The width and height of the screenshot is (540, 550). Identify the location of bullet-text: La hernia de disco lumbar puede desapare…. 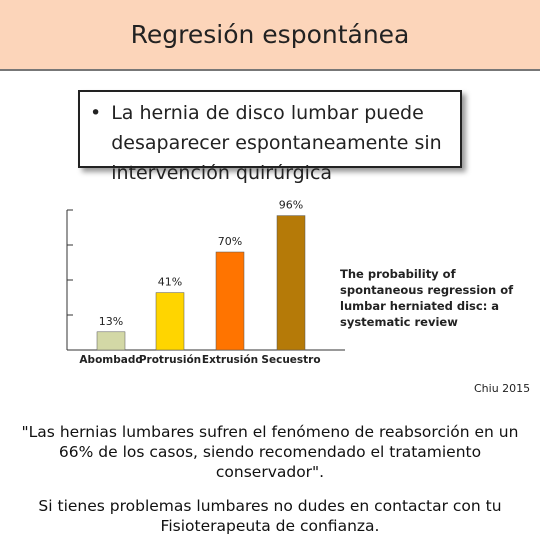
(276, 143).